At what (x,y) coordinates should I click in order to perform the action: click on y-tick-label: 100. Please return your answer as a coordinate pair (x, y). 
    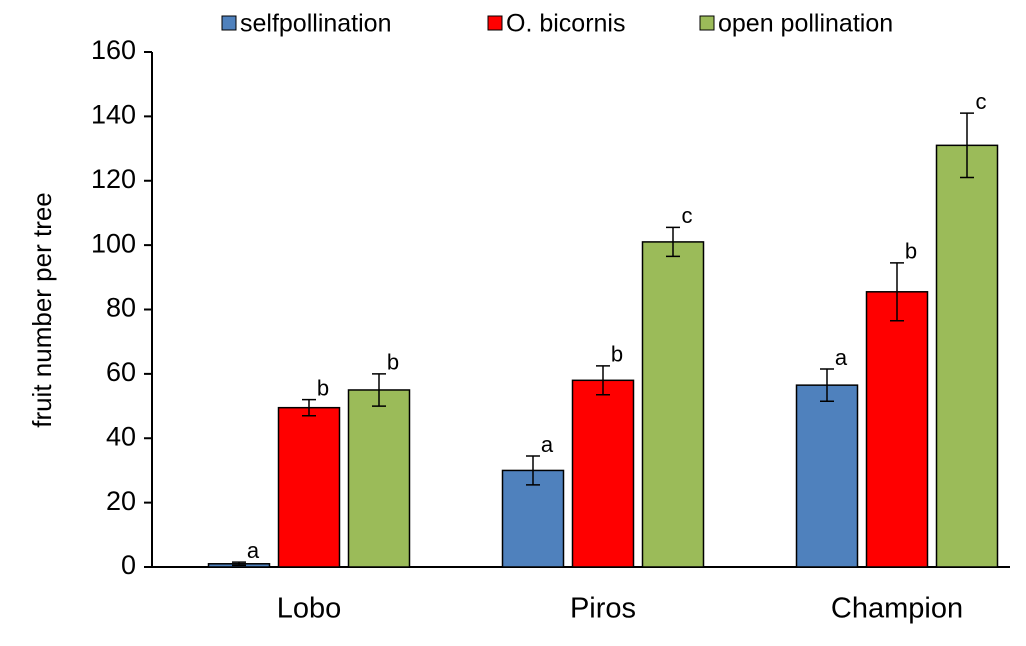
    Looking at the image, I should click on (113, 243).